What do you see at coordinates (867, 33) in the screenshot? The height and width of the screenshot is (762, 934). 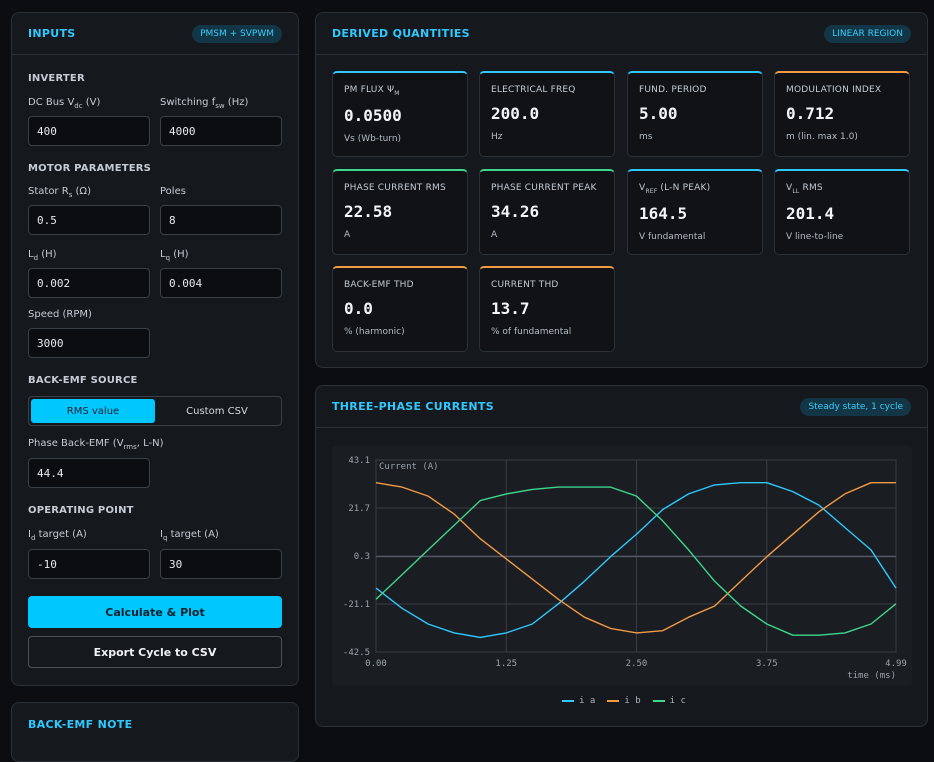 I see `derived-badge: LINEAR REGION` at bounding box center [867, 33].